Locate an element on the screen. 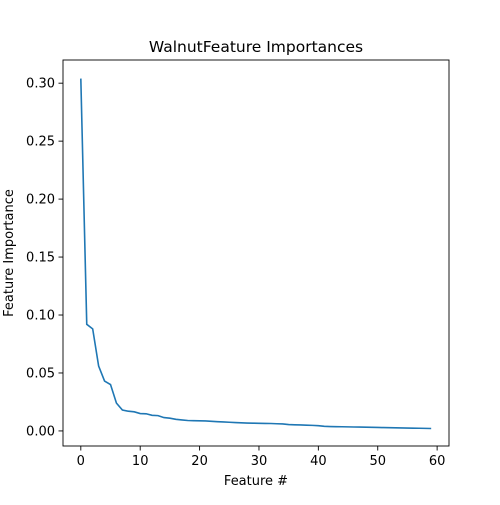 The image size is (500, 505). y-axis: 0.00 0.05 0.10 0.15 0.20 0.25 0.30 is located at coordinates (44, 258).